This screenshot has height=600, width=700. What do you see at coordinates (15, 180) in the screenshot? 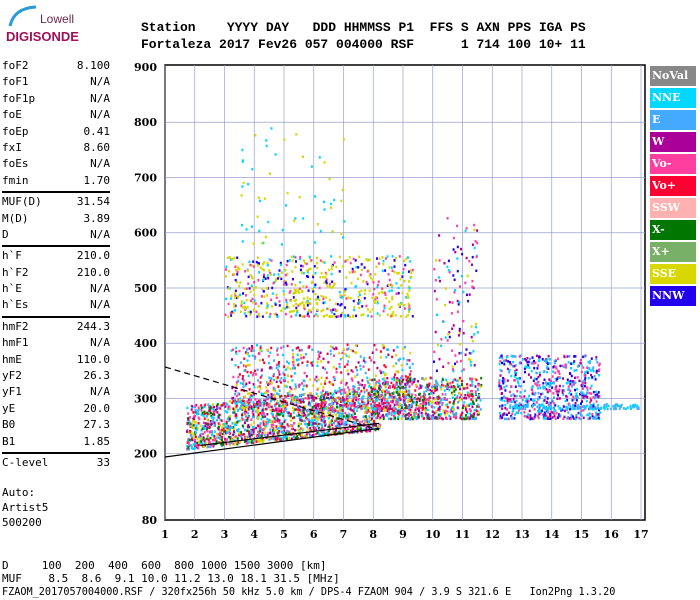
I see `param-name: fmin` at bounding box center [15, 180].